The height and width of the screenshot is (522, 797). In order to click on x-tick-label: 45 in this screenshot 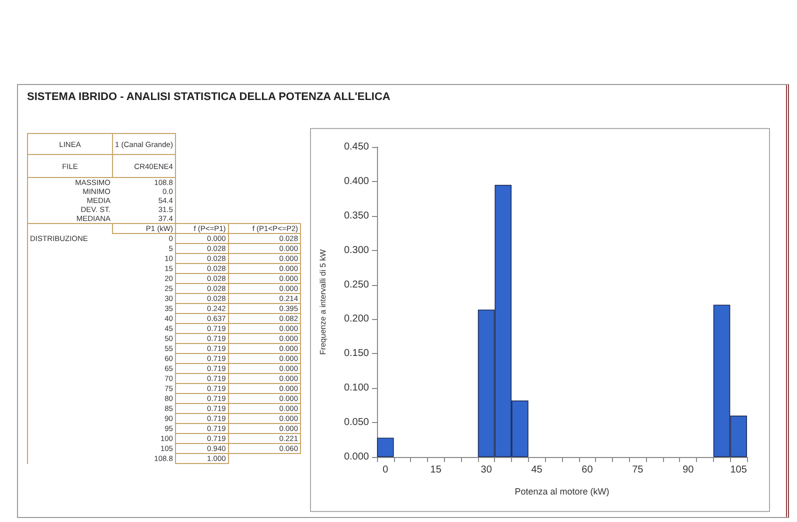, I will do `click(537, 470)`.